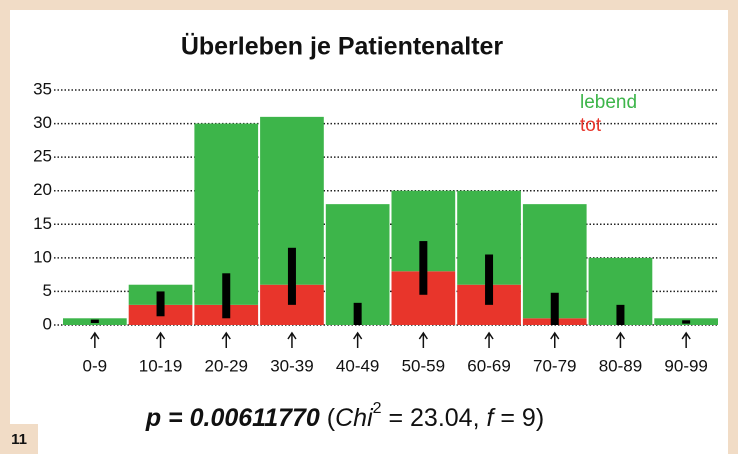 The height and width of the screenshot is (454, 738). What do you see at coordinates (434, 418) in the screenshot?
I see `annotation-part: = 23.04,` at bounding box center [434, 418].